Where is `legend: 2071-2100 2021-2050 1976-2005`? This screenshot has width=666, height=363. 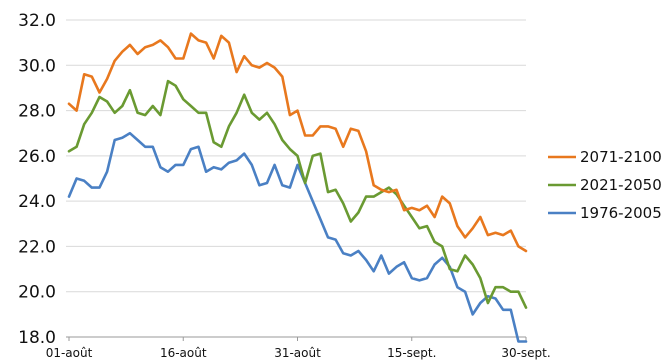 legend: 2071-2100 2021-2050 1976-2005 is located at coordinates (605, 185).